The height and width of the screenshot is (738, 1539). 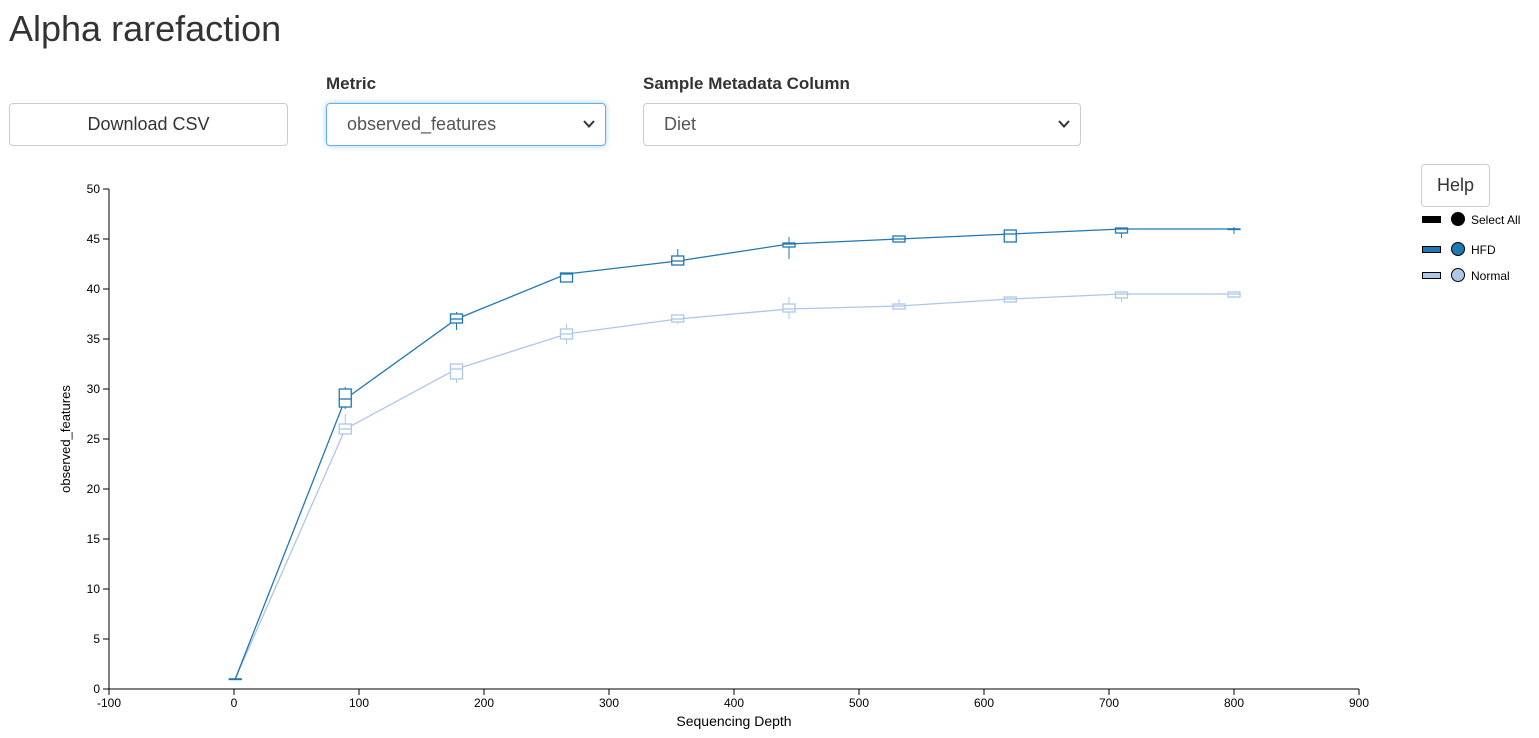 I want to click on legend-item-normal: Normal, so click(x=1479, y=279).